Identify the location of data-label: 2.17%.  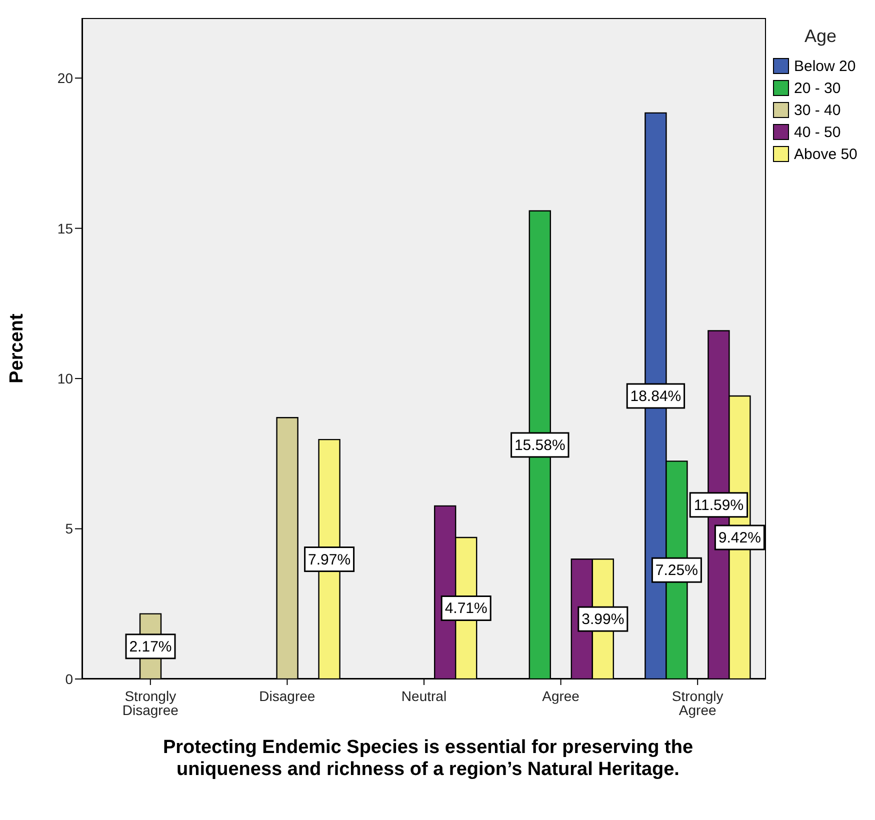
(150, 647).